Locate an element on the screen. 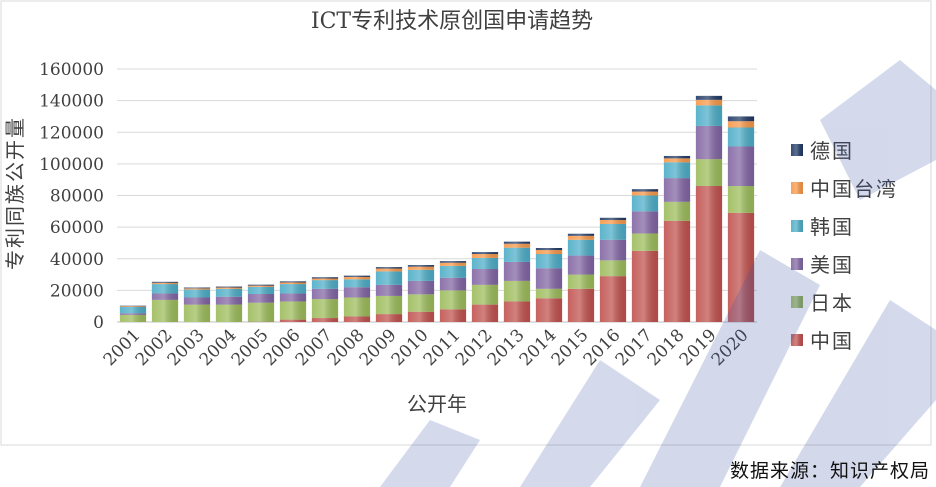 The image size is (936, 487). y-tick-label: 160000 is located at coordinates (71, 70).